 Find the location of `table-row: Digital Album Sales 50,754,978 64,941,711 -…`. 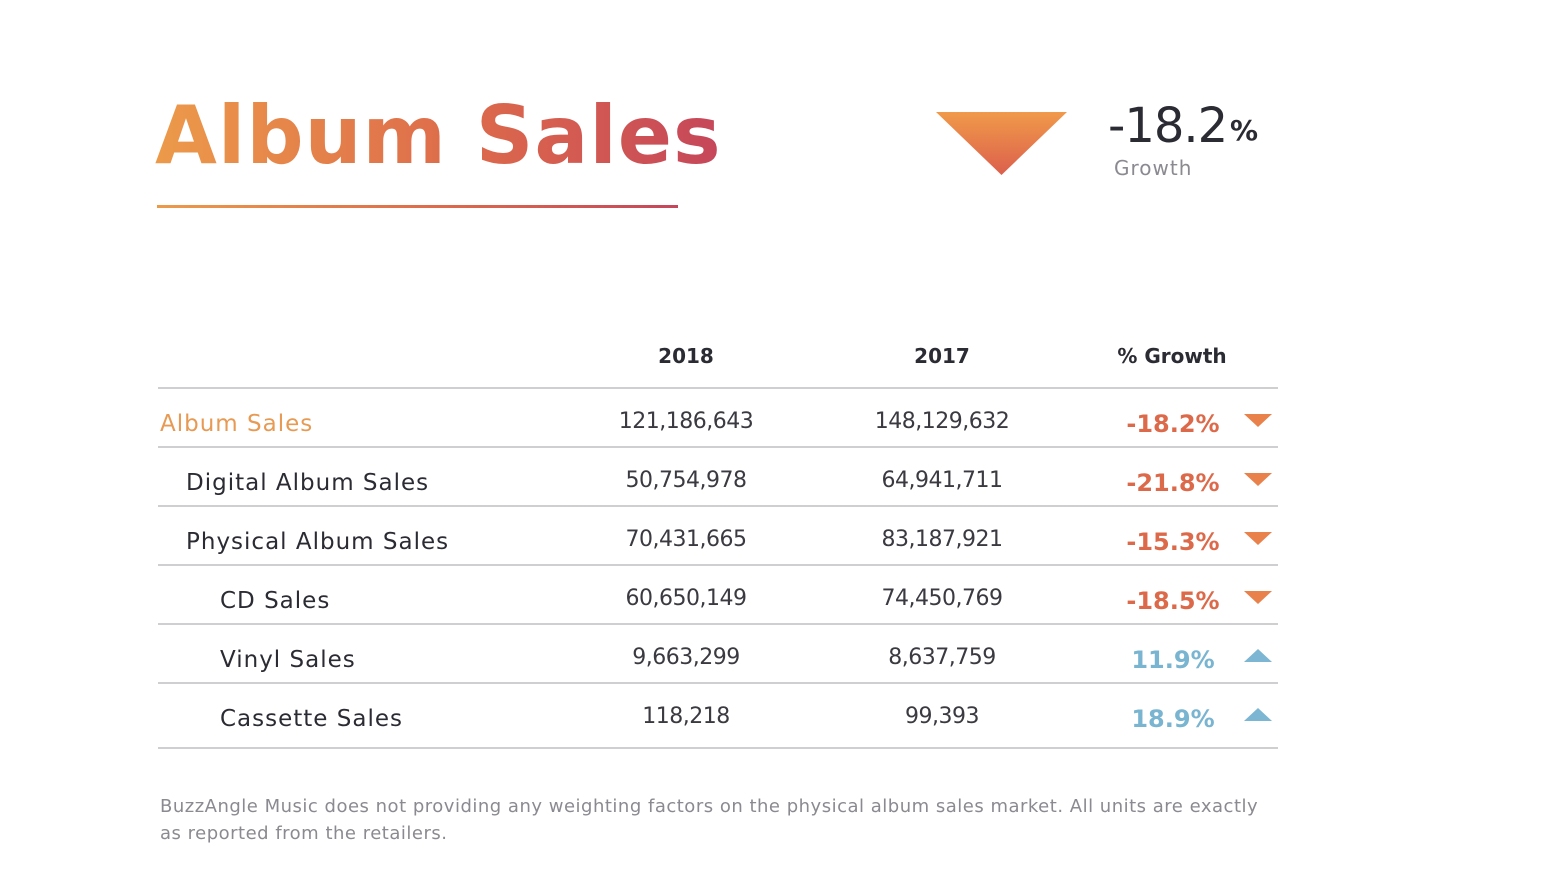

table-row: Digital Album Sales 50,754,978 64,941,711 -… is located at coordinates (718, 477).